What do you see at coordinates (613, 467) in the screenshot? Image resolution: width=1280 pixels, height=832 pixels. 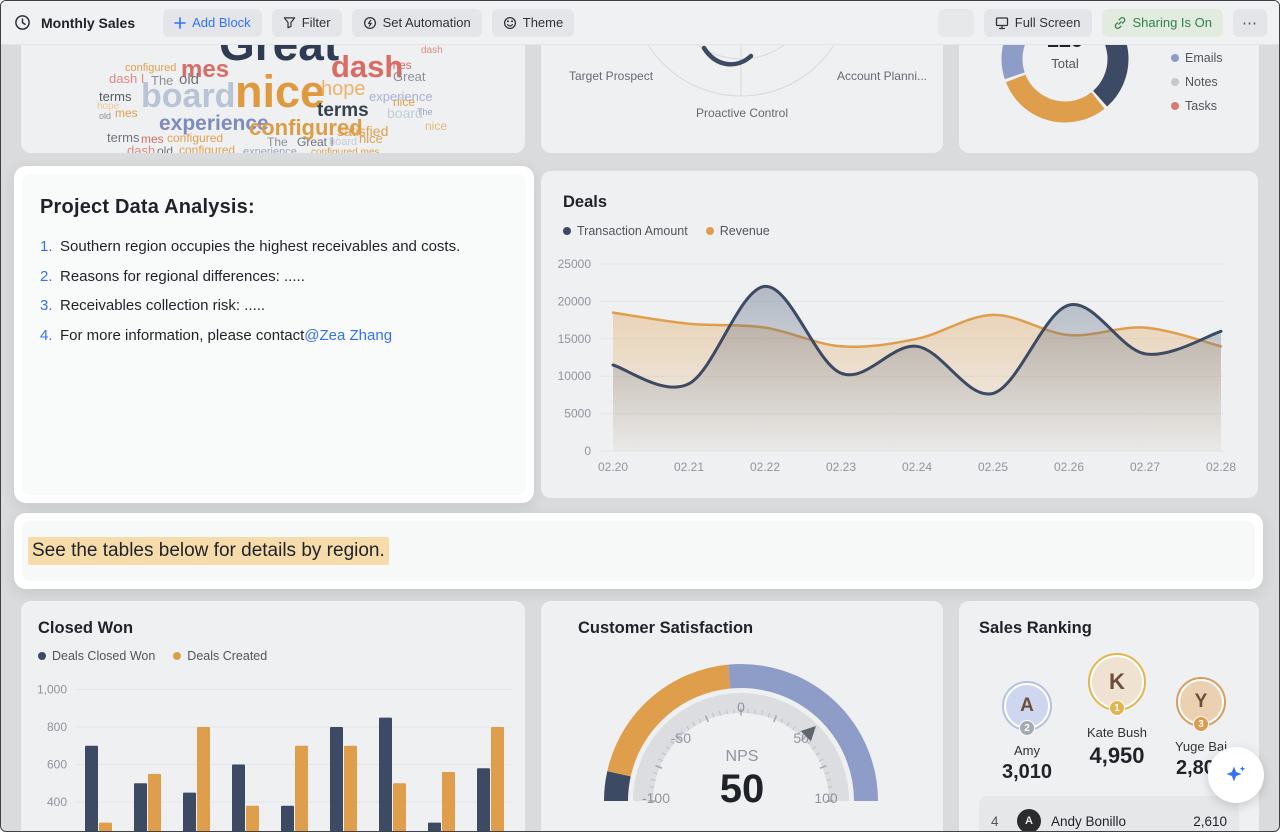 I see `x-axis-tick-label: 02.20` at bounding box center [613, 467].